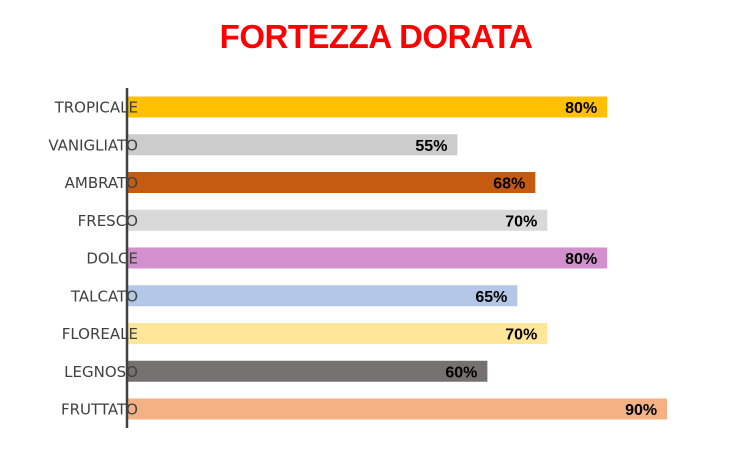 The width and height of the screenshot is (752, 452). Describe the element at coordinates (323, 296) in the screenshot. I see `bar-talcato` at that location.